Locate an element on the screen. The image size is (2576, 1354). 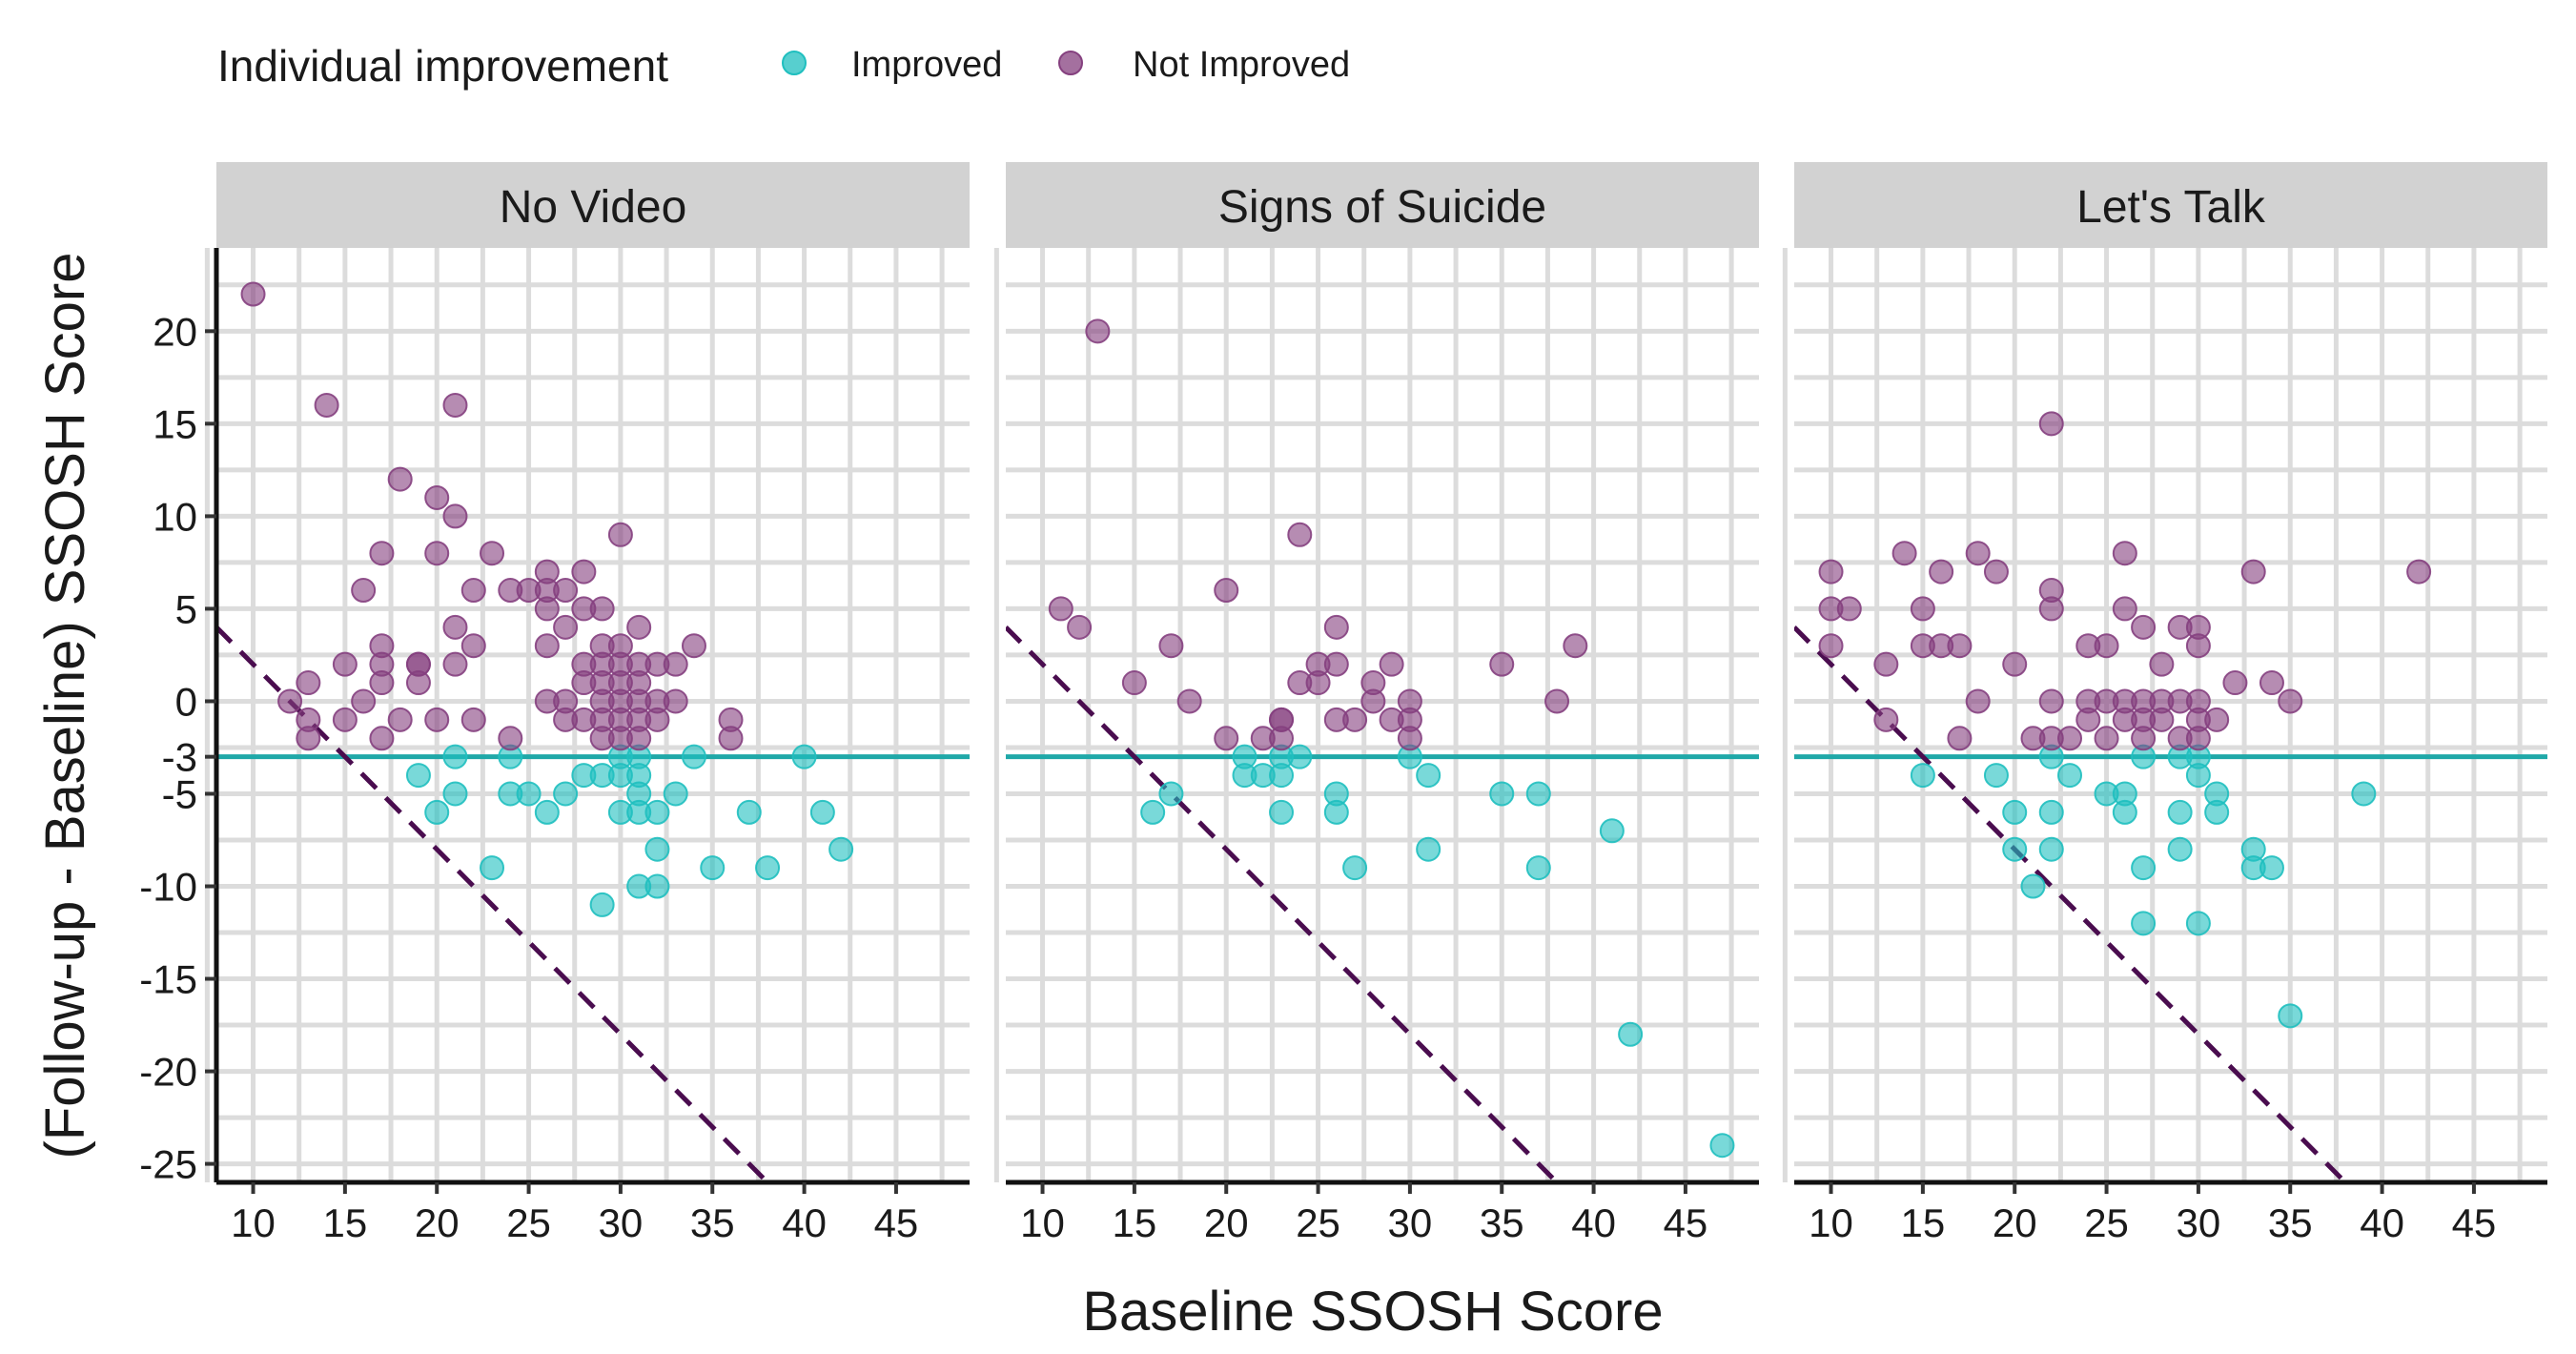
panel-title: Signs of Suicide is located at coordinates (1382, 207).